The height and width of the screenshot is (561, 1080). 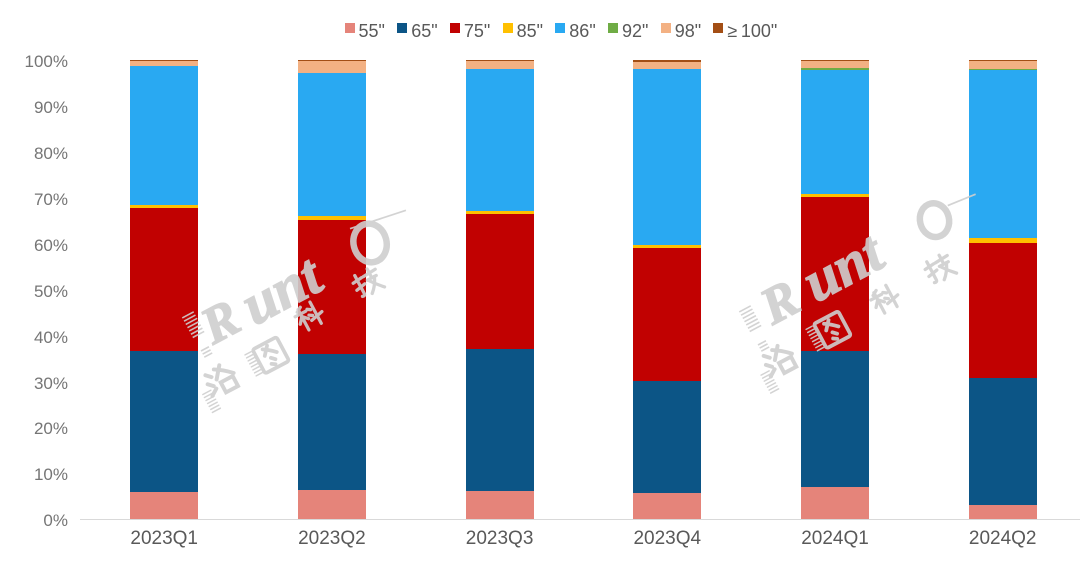 I want to click on svg-text: unt, so click(x=281, y=289).